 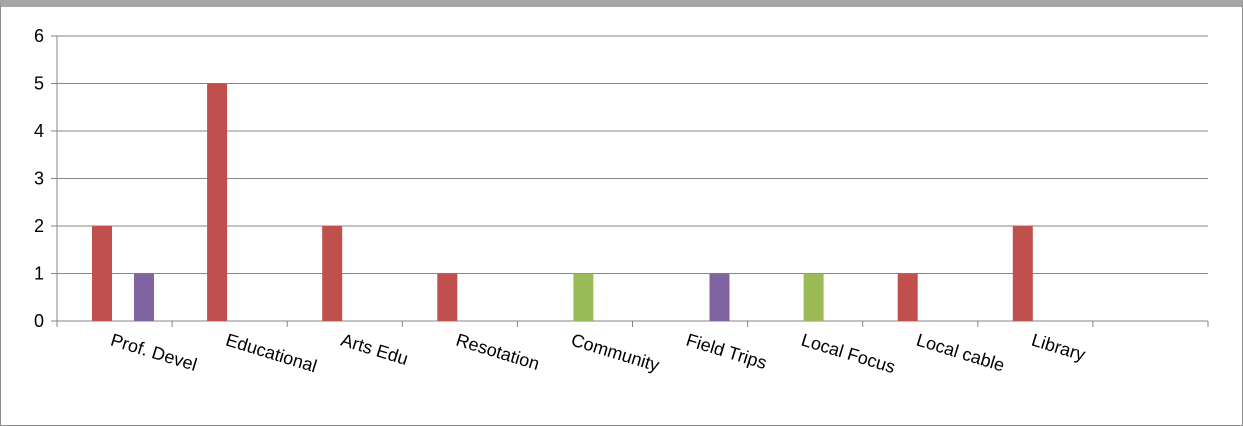 I want to click on y-tick-label: 3, so click(x=39, y=179).